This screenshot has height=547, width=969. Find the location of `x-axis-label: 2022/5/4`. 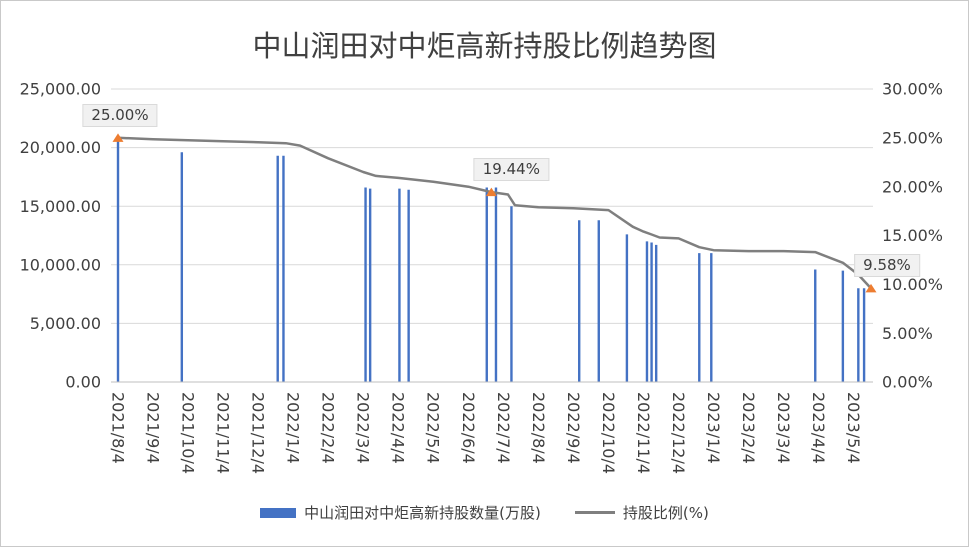

x-axis-label: 2022/5/4 is located at coordinates (433, 428).